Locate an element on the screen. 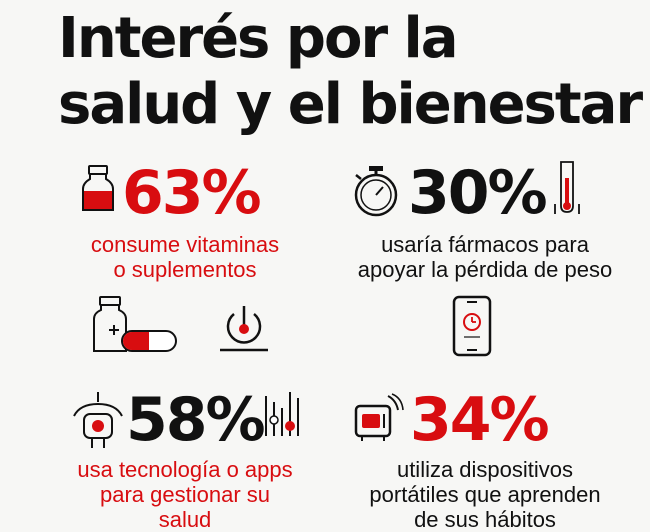  smart-speaker-icon is located at coordinates (379, 417).